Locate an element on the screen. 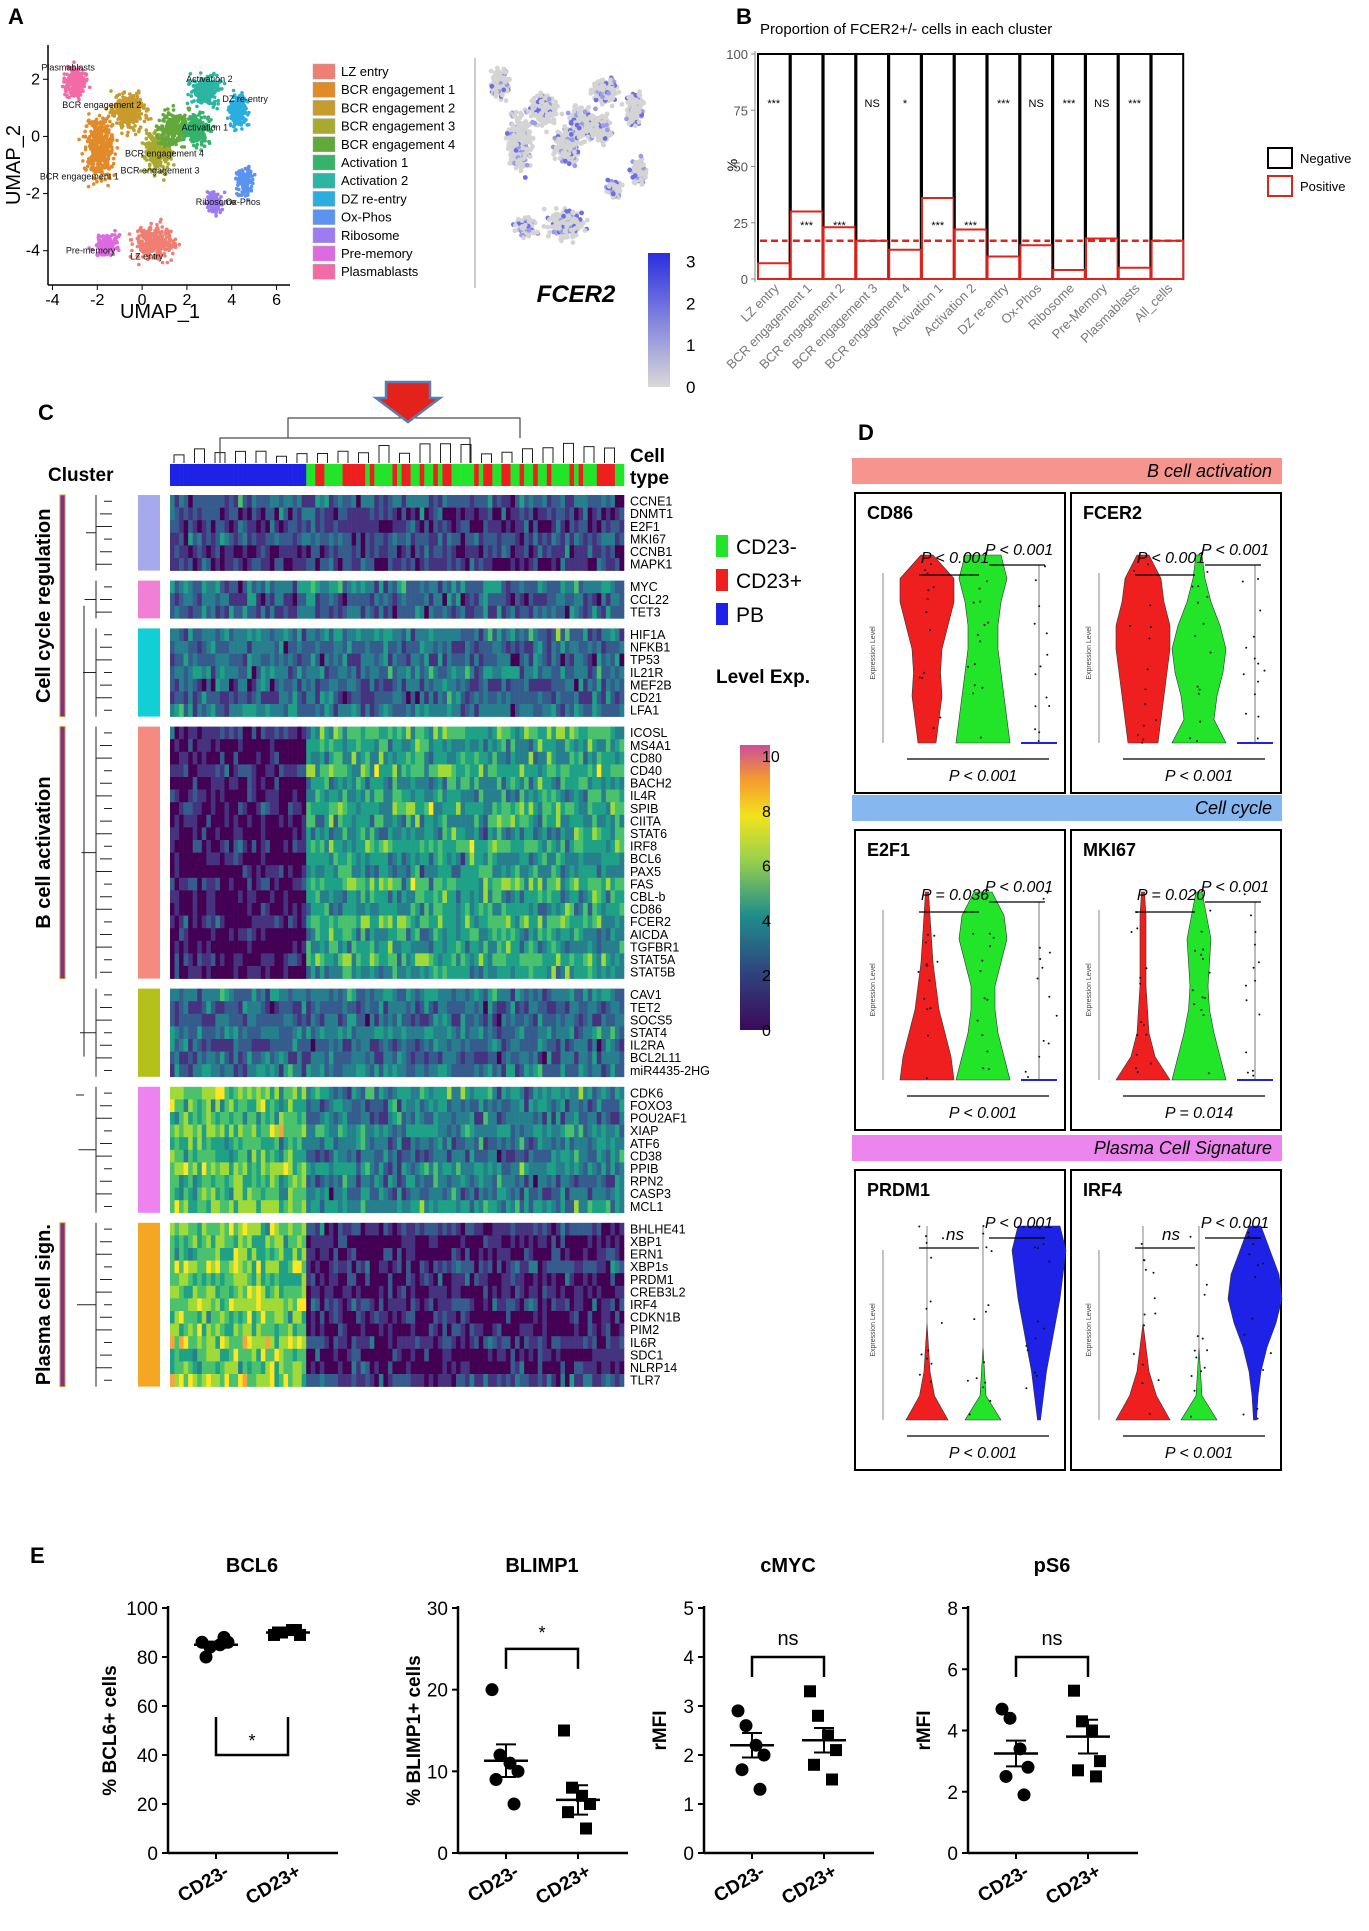  c-celltype-bar is located at coordinates (397, 475).